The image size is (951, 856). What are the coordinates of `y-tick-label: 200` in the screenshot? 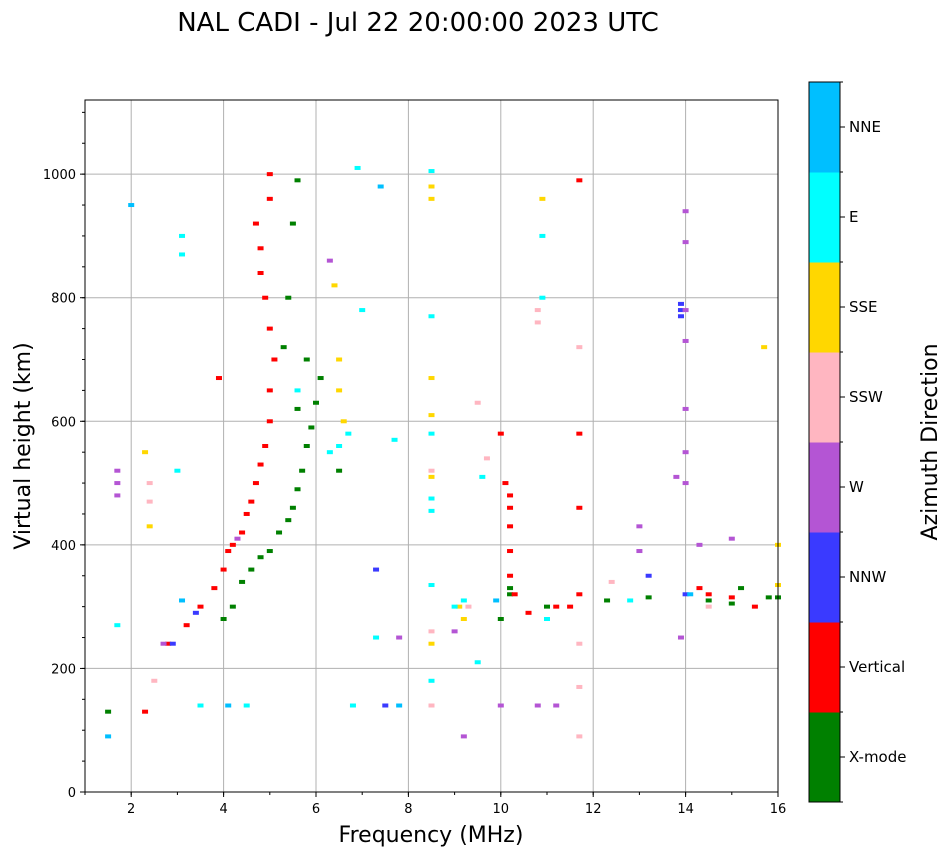 It's located at (63, 669).